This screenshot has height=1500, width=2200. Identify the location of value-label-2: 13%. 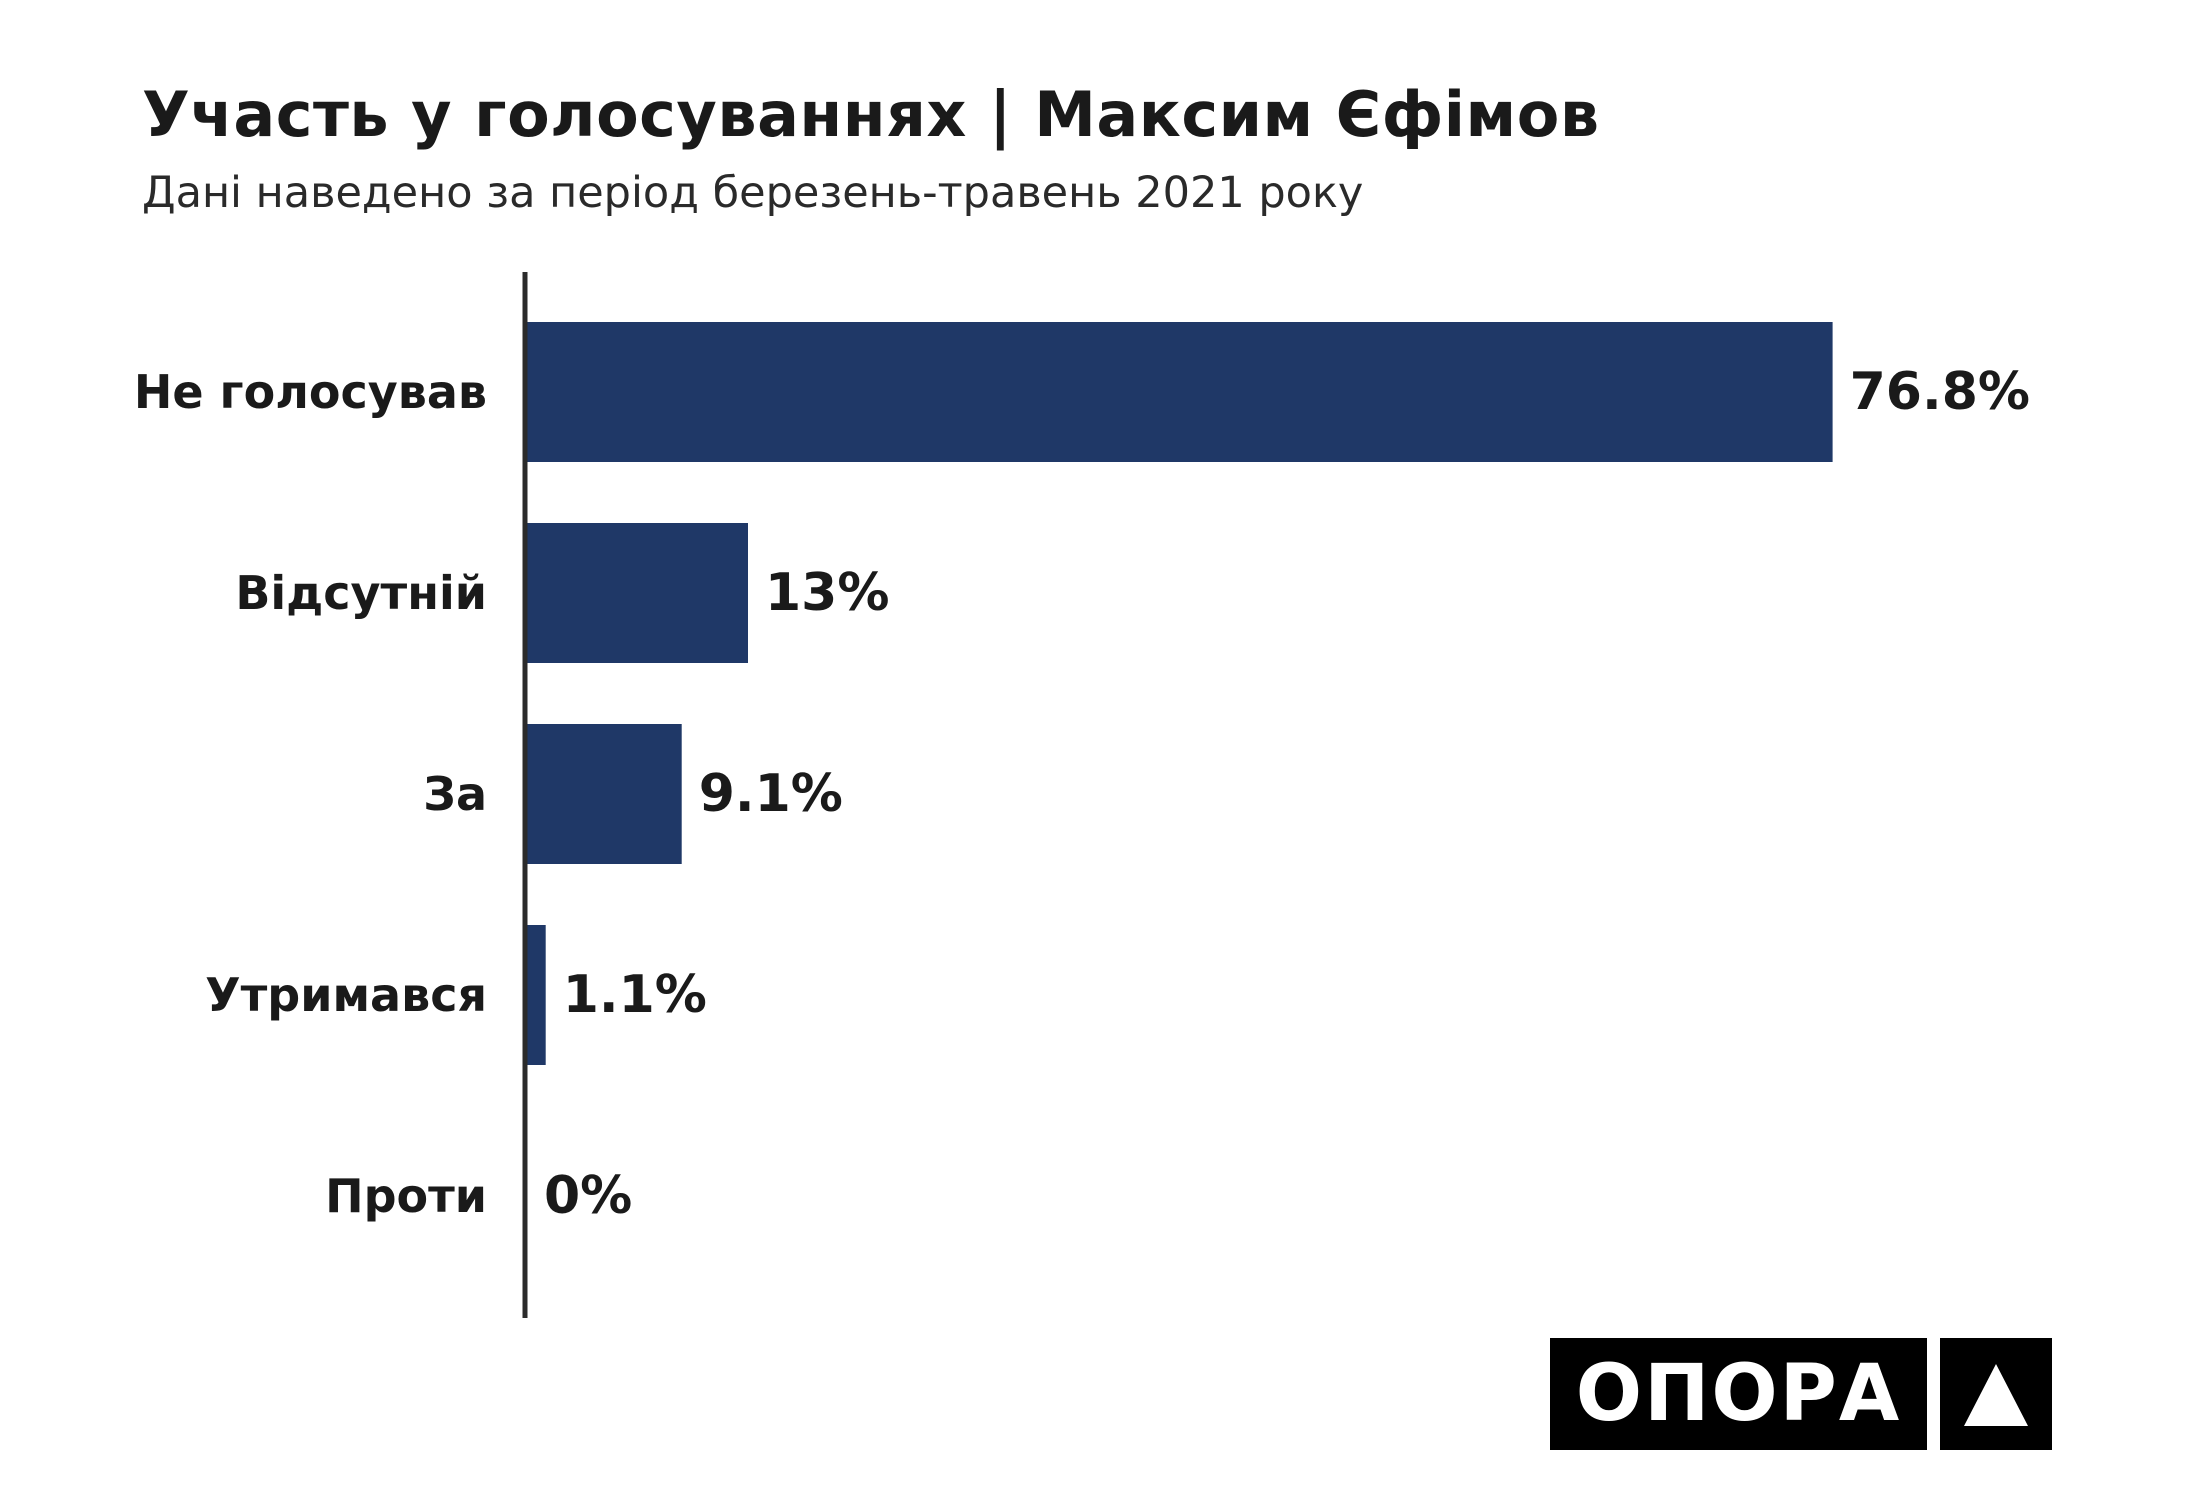
(827, 593).